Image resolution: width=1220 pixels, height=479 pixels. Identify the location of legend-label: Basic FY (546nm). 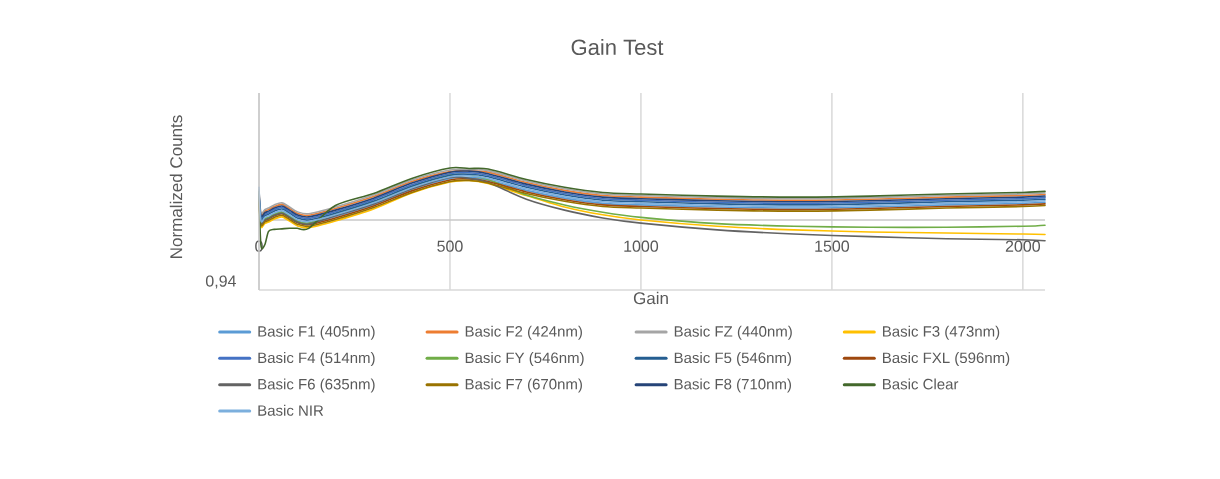
(524, 359).